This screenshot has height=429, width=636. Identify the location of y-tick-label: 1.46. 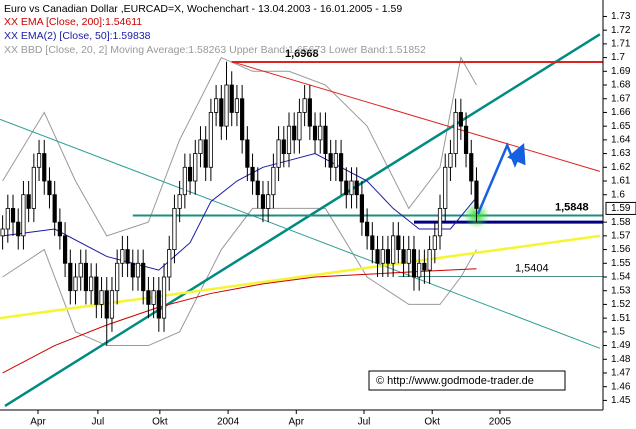
(621, 386).